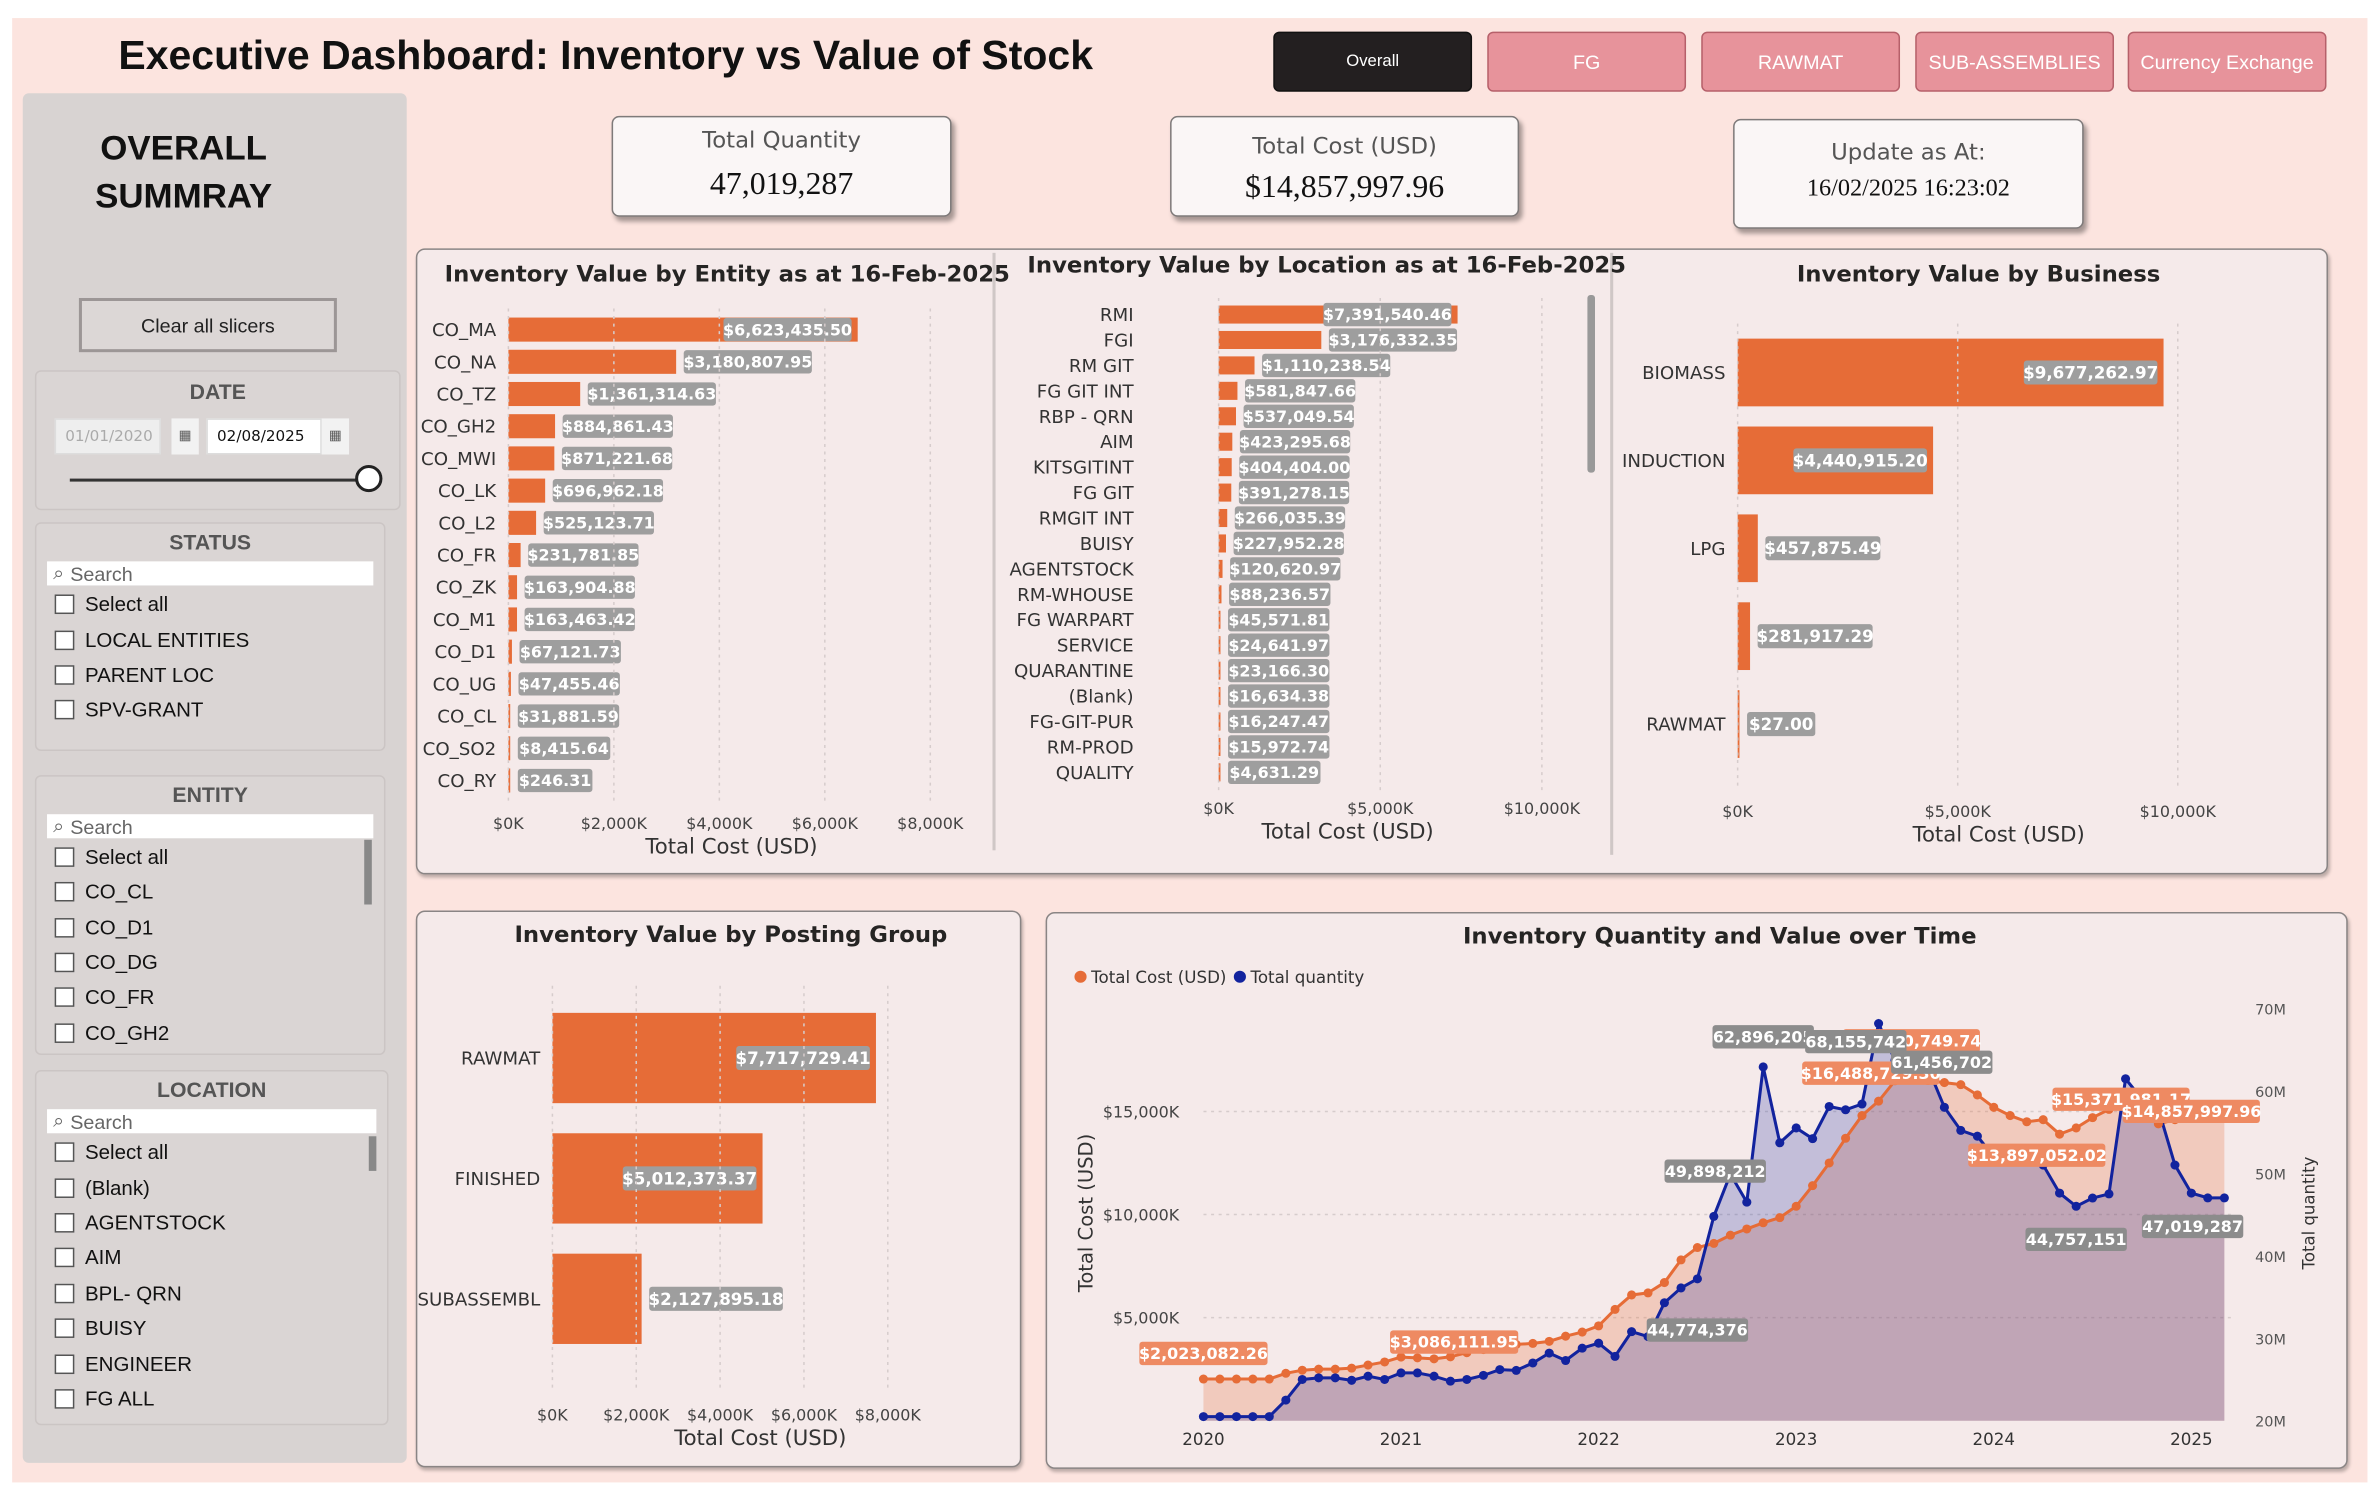  Describe the element at coordinates (2191, 1439) in the screenshot. I see `x-tick-label: 2025` at that location.